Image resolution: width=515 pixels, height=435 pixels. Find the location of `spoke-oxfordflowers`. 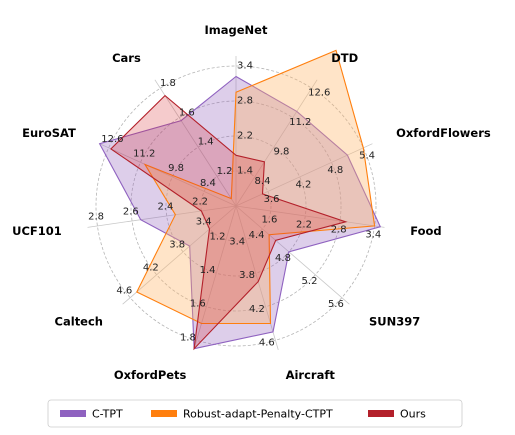

spoke-oxfordflowers is located at coordinates (304, 175).